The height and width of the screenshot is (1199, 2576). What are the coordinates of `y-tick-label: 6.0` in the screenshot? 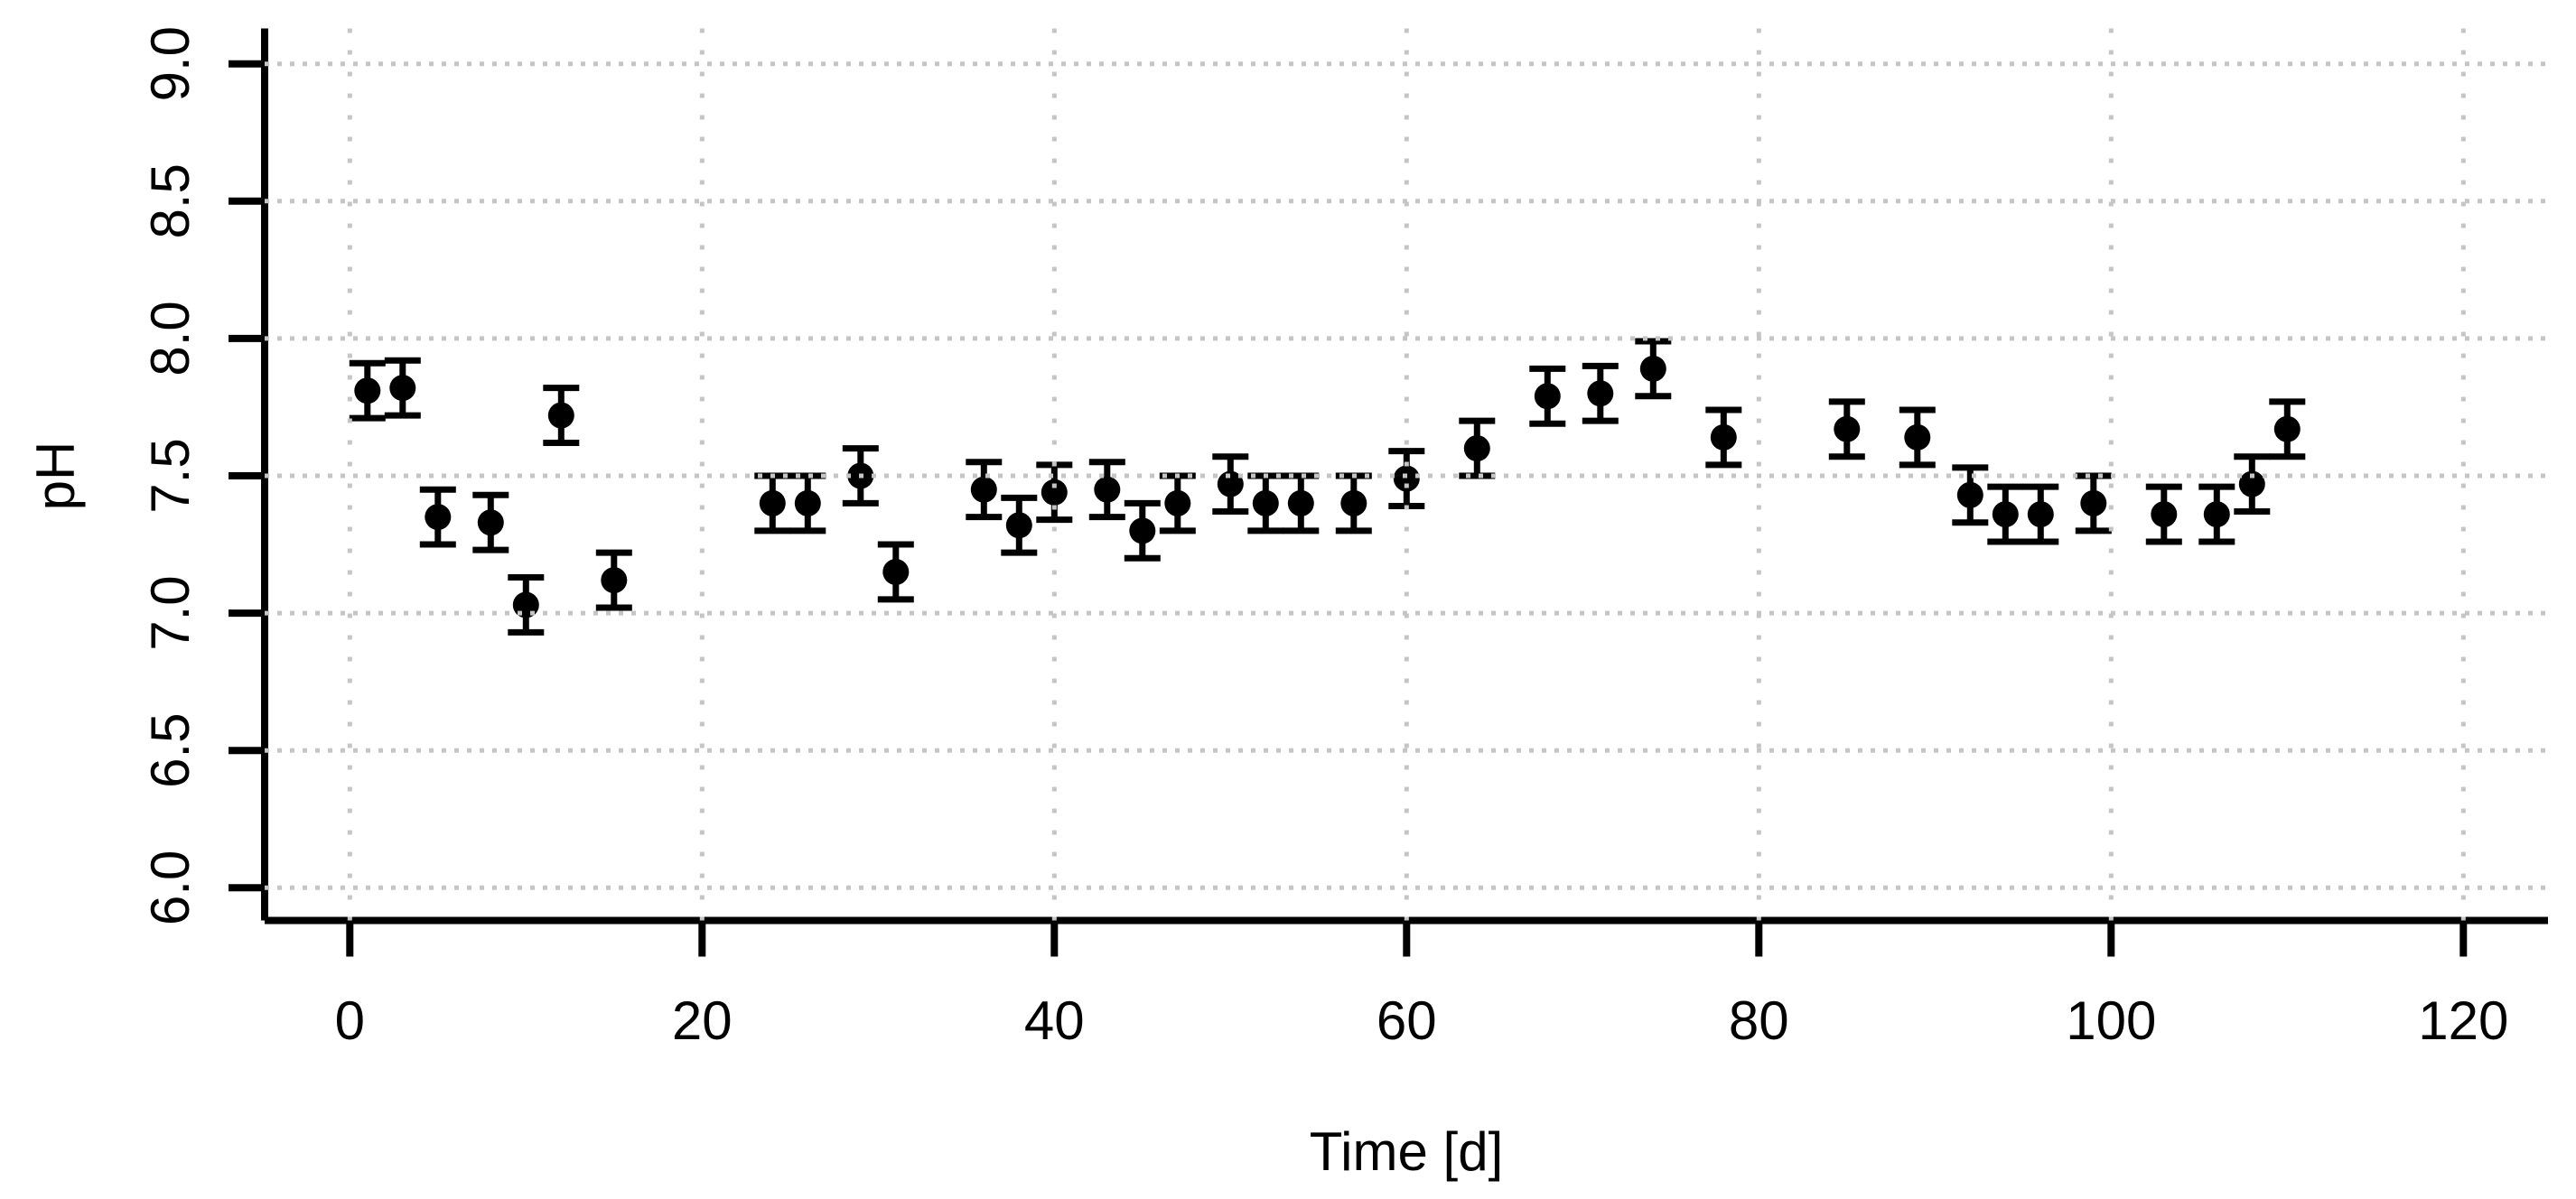 It's located at (171, 887).